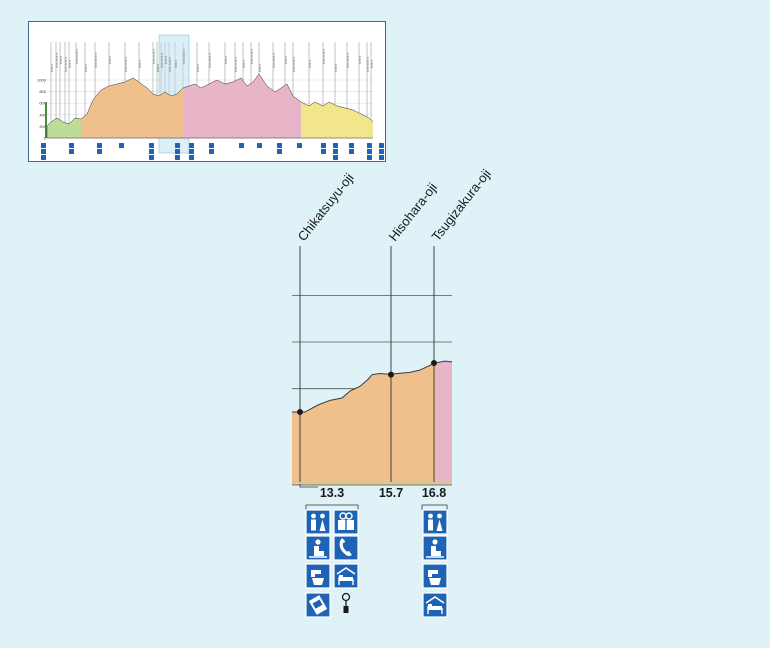 The image size is (770, 648). What do you see at coordinates (349, 516) in the screenshot?
I see `souvenir-bow` at bounding box center [349, 516].